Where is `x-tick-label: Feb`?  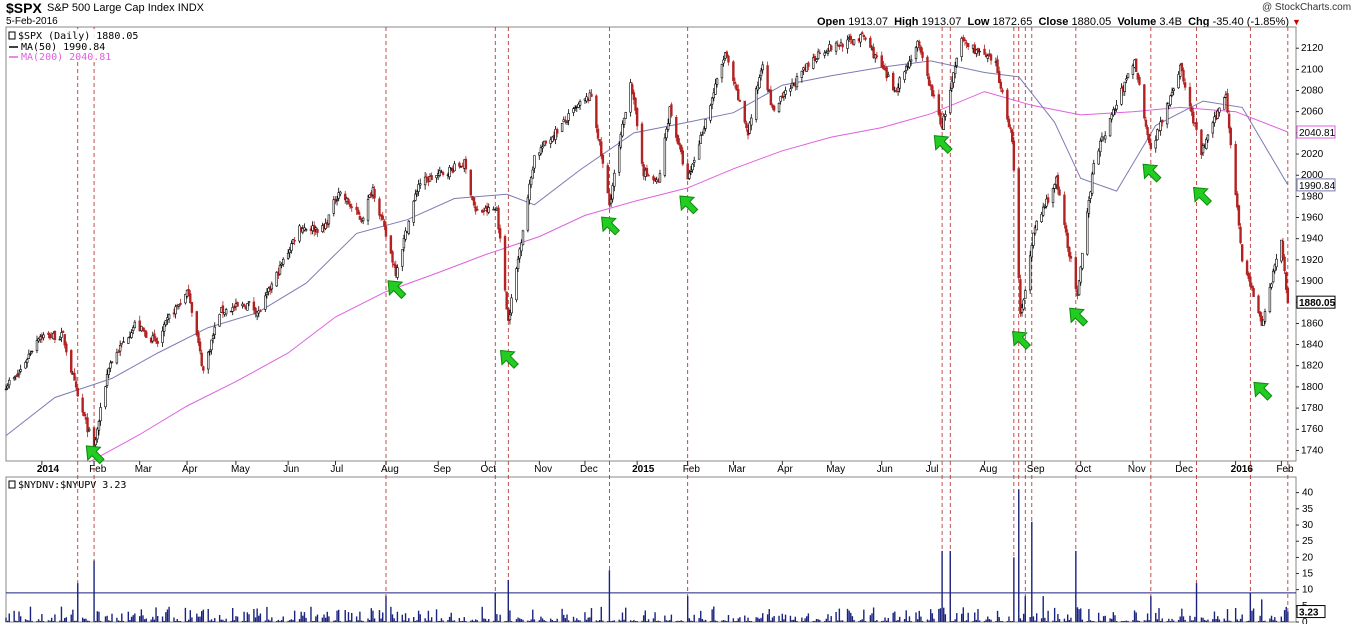
x-tick-label: Feb is located at coordinates (1285, 469).